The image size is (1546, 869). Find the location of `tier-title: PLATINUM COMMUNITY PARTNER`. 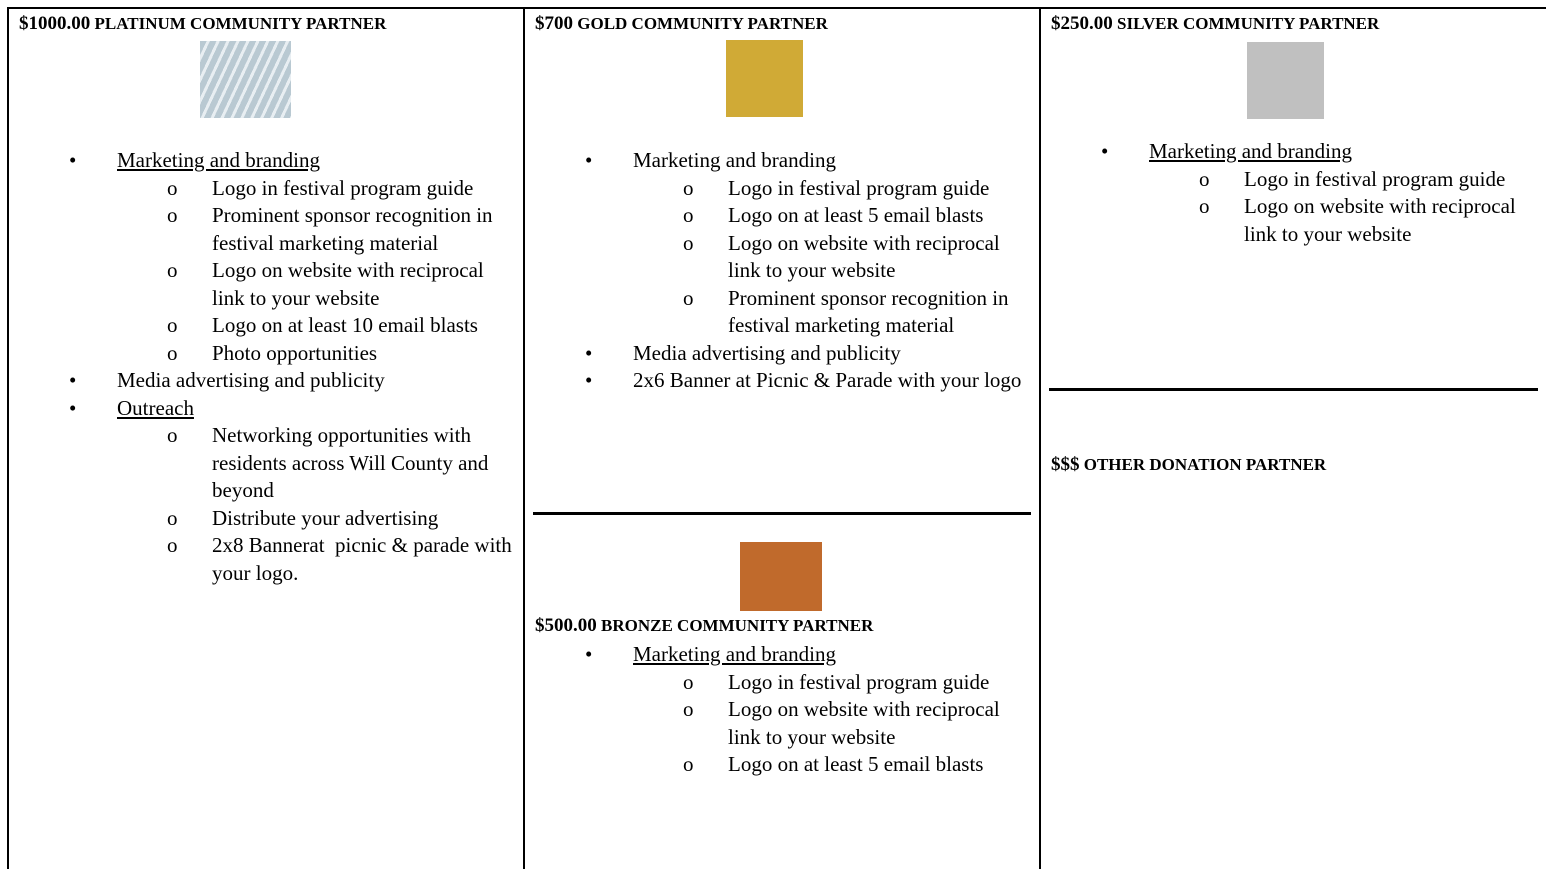

tier-title: PLATINUM COMMUNITY PARTNER is located at coordinates (240, 23).